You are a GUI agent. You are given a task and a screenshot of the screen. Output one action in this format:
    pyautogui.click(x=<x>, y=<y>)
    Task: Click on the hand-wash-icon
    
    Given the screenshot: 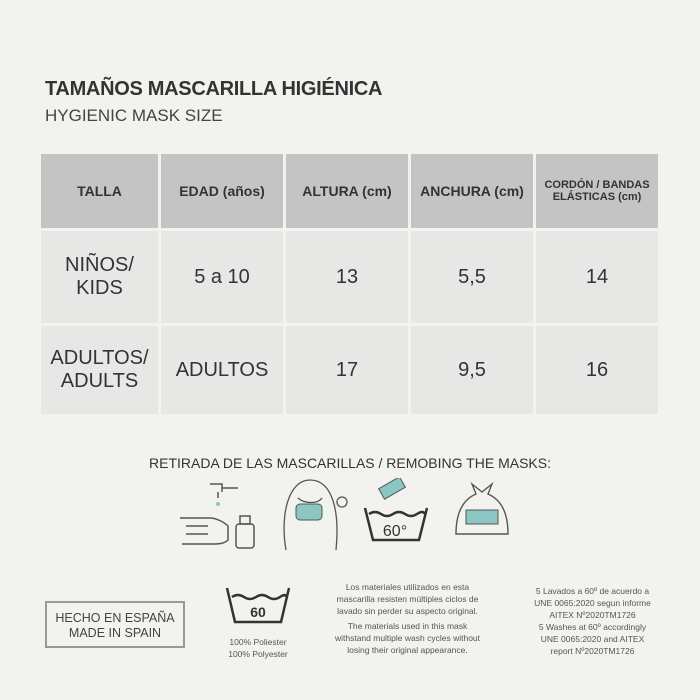 What is the action you would take?
    pyautogui.click(x=217, y=516)
    